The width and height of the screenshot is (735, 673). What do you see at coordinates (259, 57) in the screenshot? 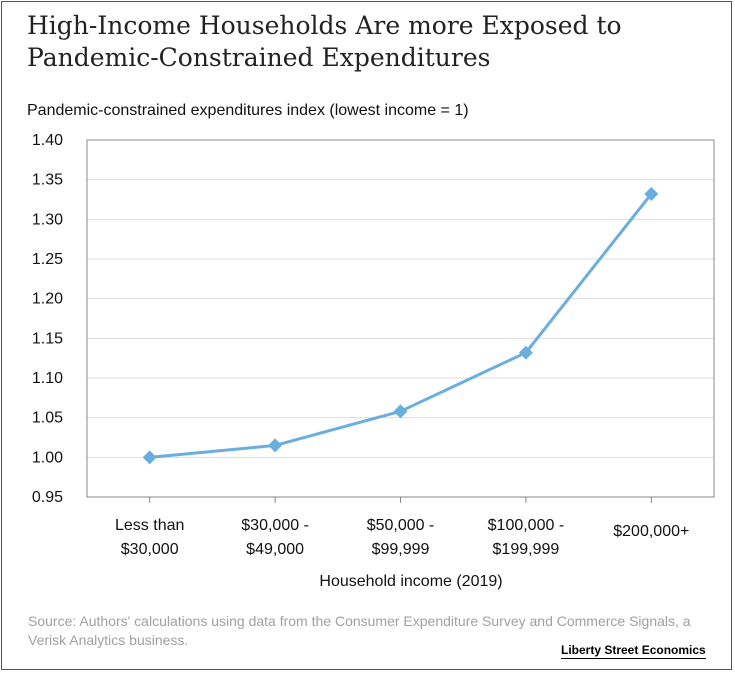
I see `chart-title-line-2: Pandemic-Constrained Expenditures` at bounding box center [259, 57].